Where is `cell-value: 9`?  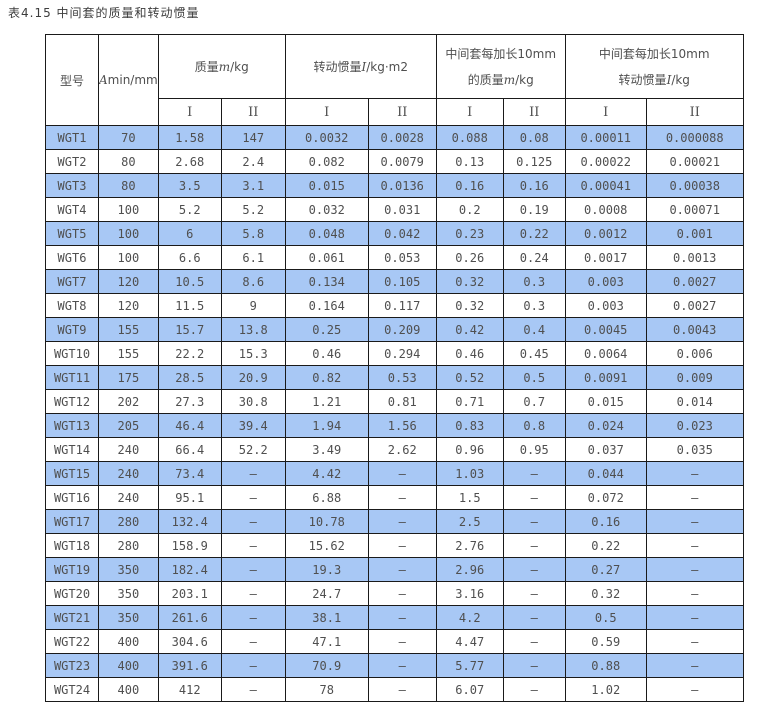
cell-value: 9 is located at coordinates (253, 305).